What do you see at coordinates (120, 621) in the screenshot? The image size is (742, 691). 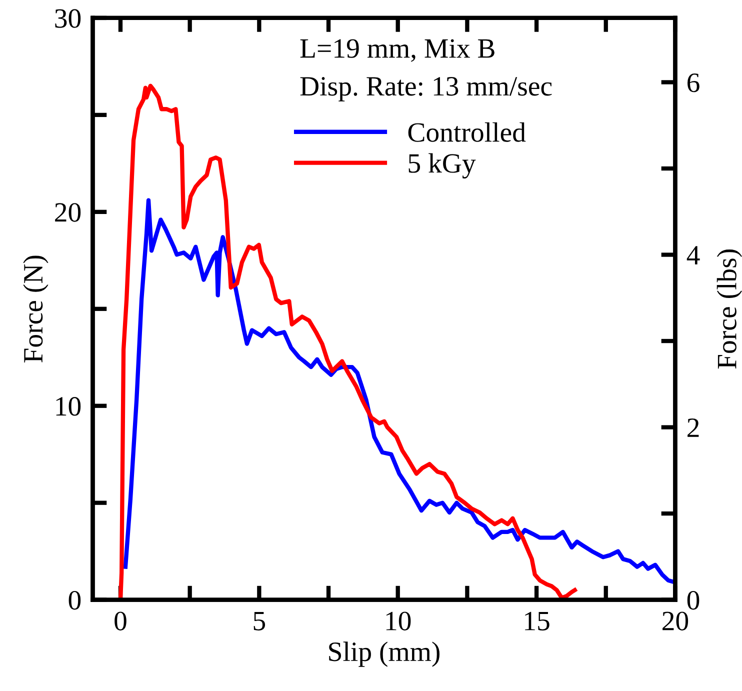 I see `x-tick-label: 0` at bounding box center [120, 621].